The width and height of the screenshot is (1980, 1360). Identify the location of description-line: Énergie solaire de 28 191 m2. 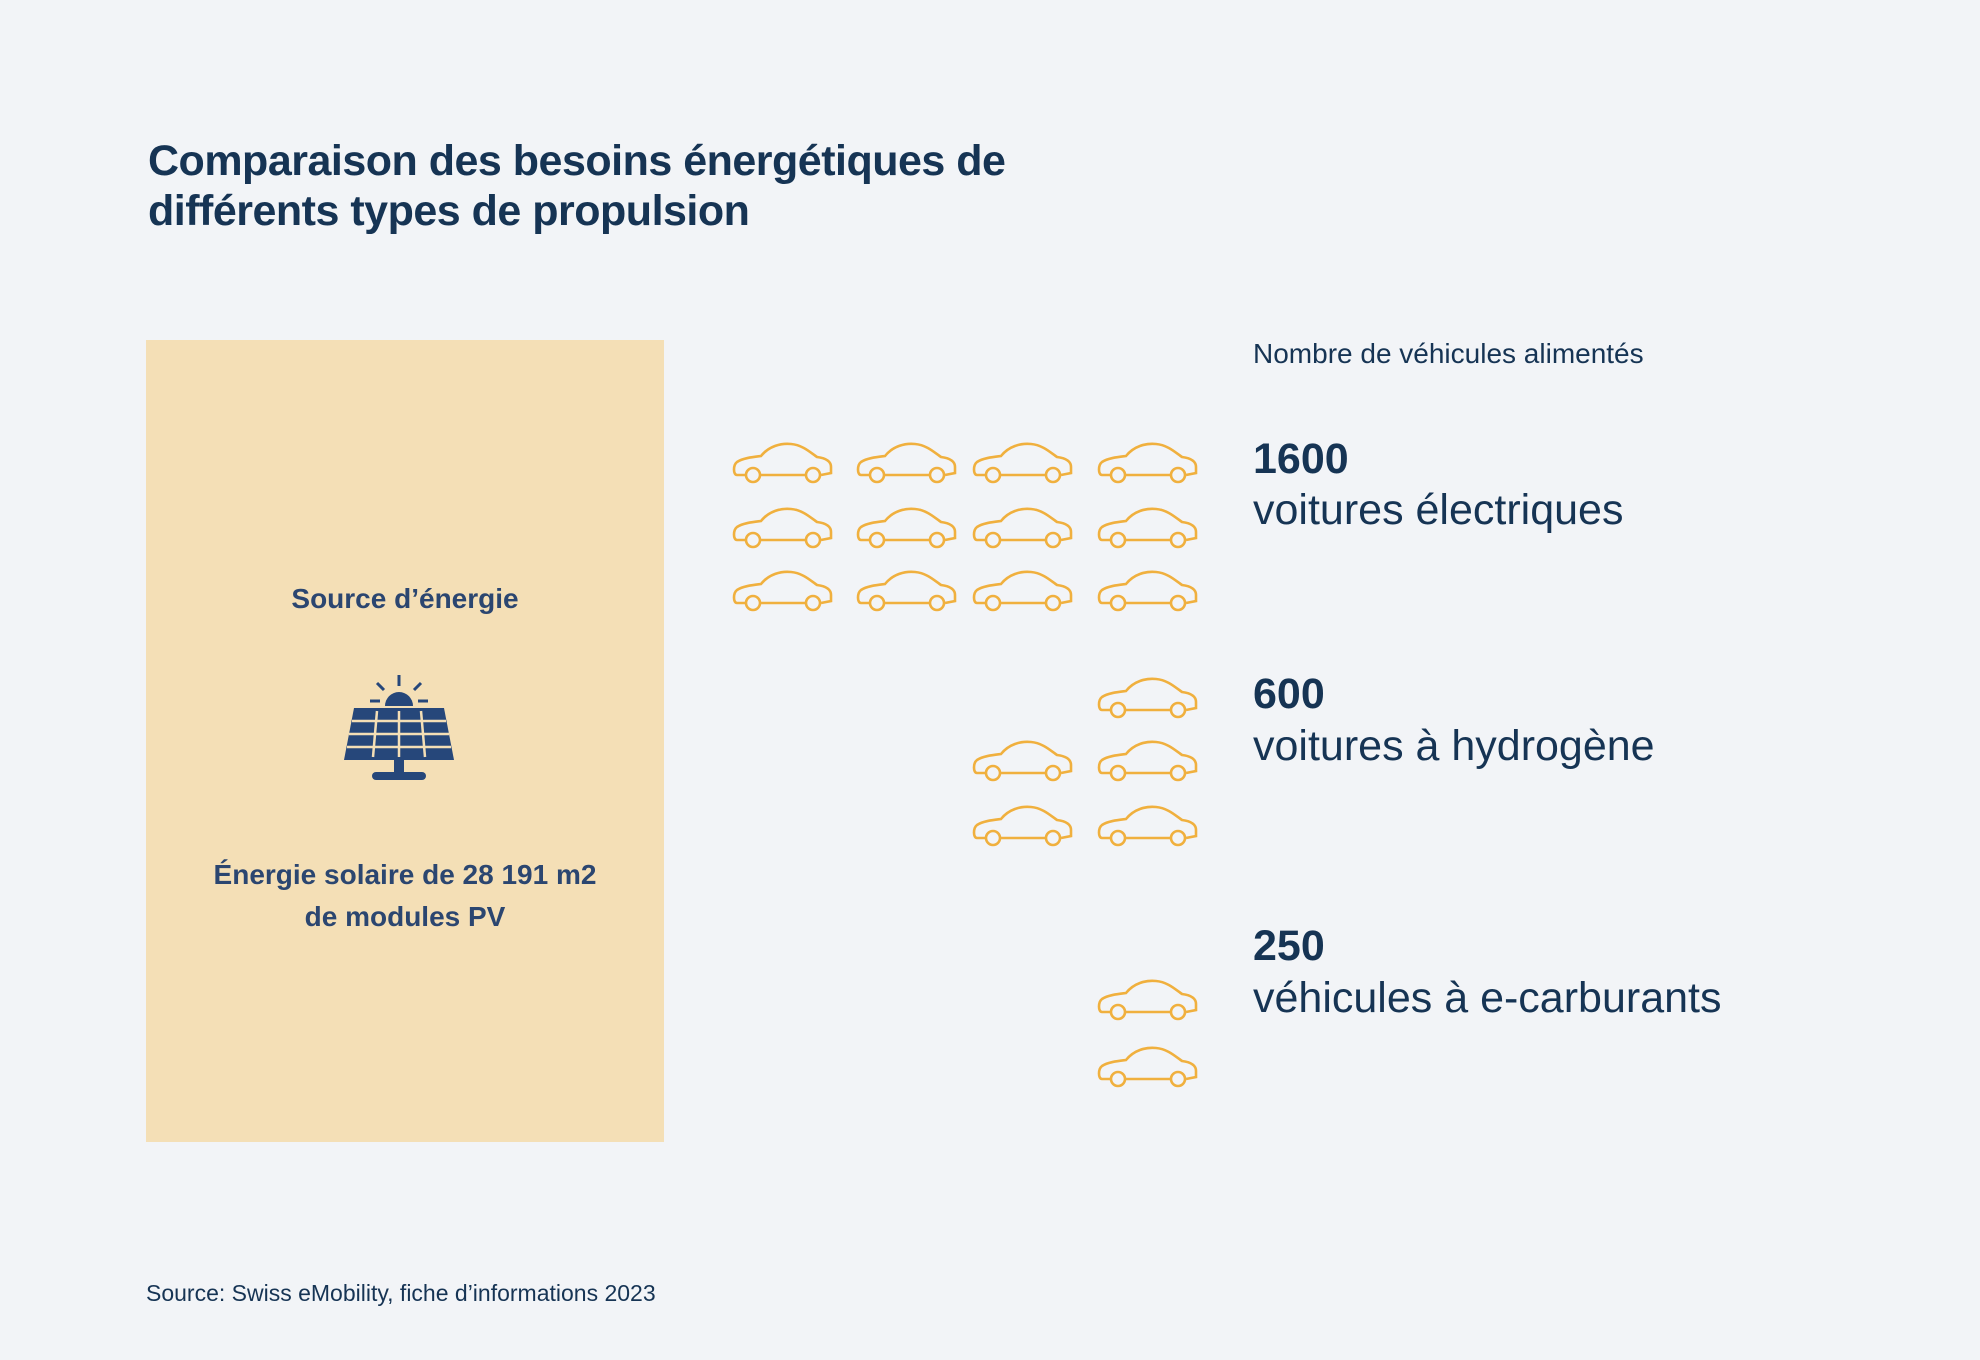
(405, 874).